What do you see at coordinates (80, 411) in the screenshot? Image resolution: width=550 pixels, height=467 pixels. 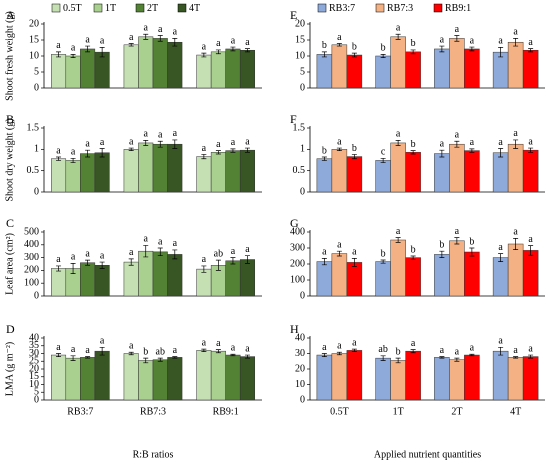 I see `x-tick-label: RB3:7` at bounding box center [80, 411].